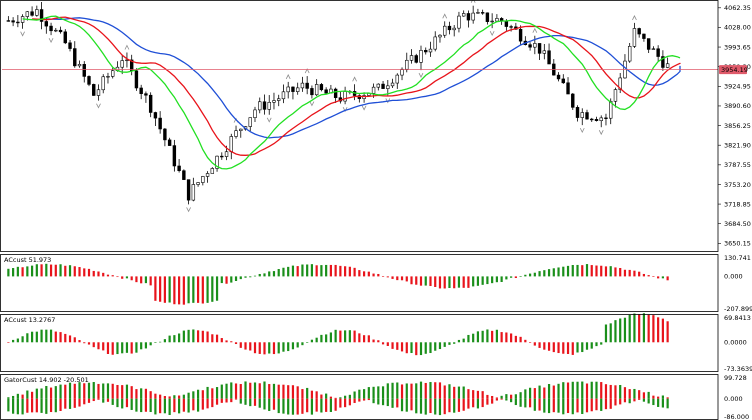 The image size is (752, 420). I want to click on pane-border, so click(359, 343).